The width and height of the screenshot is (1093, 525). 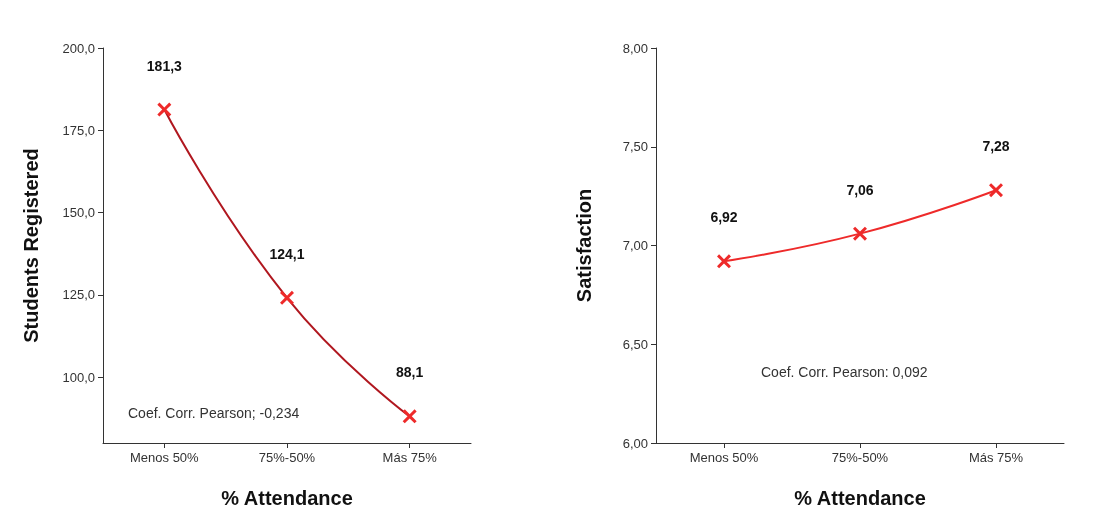 I want to click on y-tick-label: 7,50, so click(x=635, y=147).